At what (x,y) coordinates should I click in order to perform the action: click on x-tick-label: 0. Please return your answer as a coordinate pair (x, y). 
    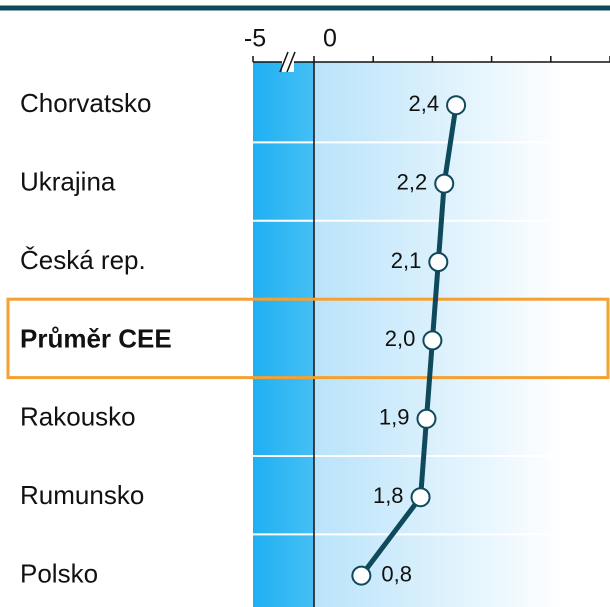
    Looking at the image, I should click on (330, 39).